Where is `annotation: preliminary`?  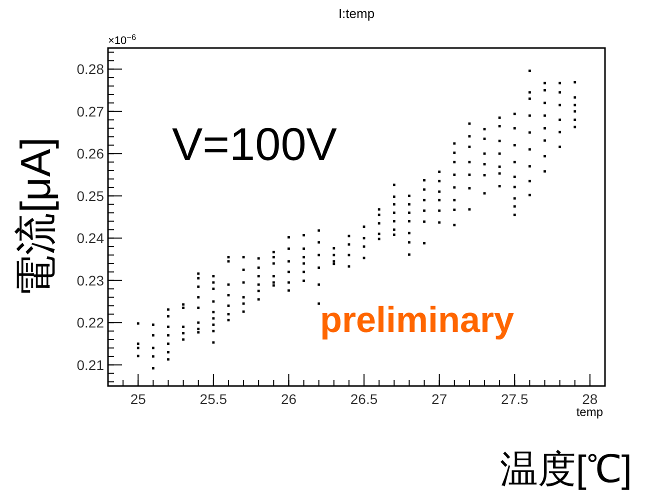 annotation: preliminary is located at coordinates (417, 319).